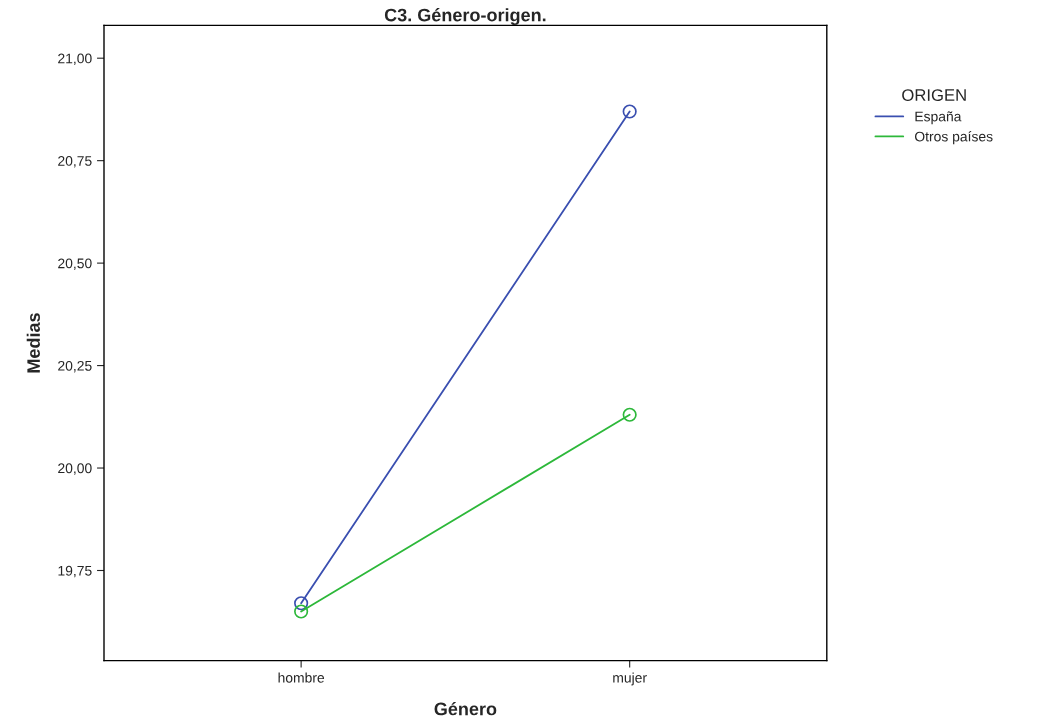 The width and height of the screenshot is (1040, 726). What do you see at coordinates (953, 138) in the screenshot?
I see `legend-label: Otros países` at bounding box center [953, 138].